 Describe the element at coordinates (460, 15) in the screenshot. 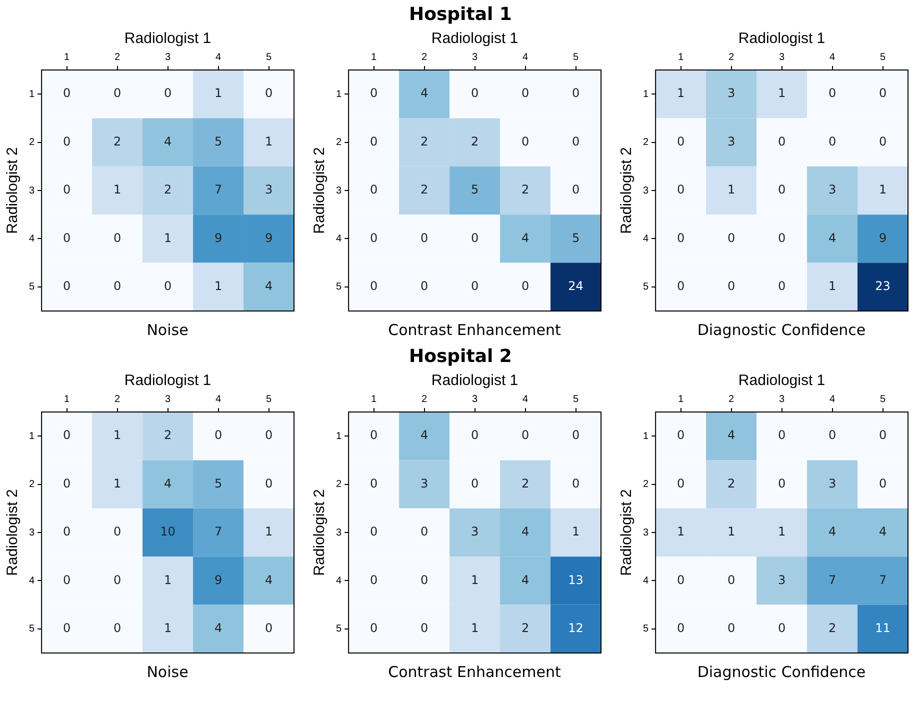

I see `chart-title: Hospital 1` at that location.